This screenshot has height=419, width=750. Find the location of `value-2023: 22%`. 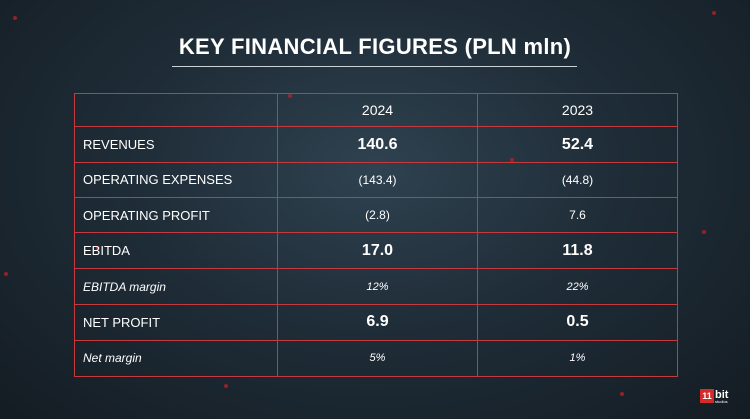

value-2023: 22% is located at coordinates (577, 286).